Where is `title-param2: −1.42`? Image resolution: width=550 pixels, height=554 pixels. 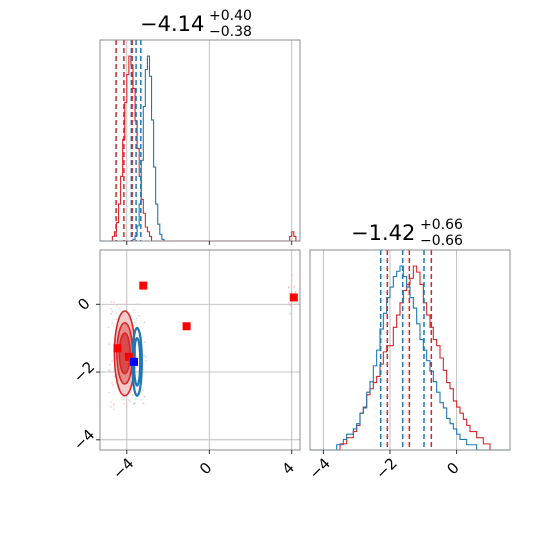 title-param2: −1.42 is located at coordinates (383, 233).